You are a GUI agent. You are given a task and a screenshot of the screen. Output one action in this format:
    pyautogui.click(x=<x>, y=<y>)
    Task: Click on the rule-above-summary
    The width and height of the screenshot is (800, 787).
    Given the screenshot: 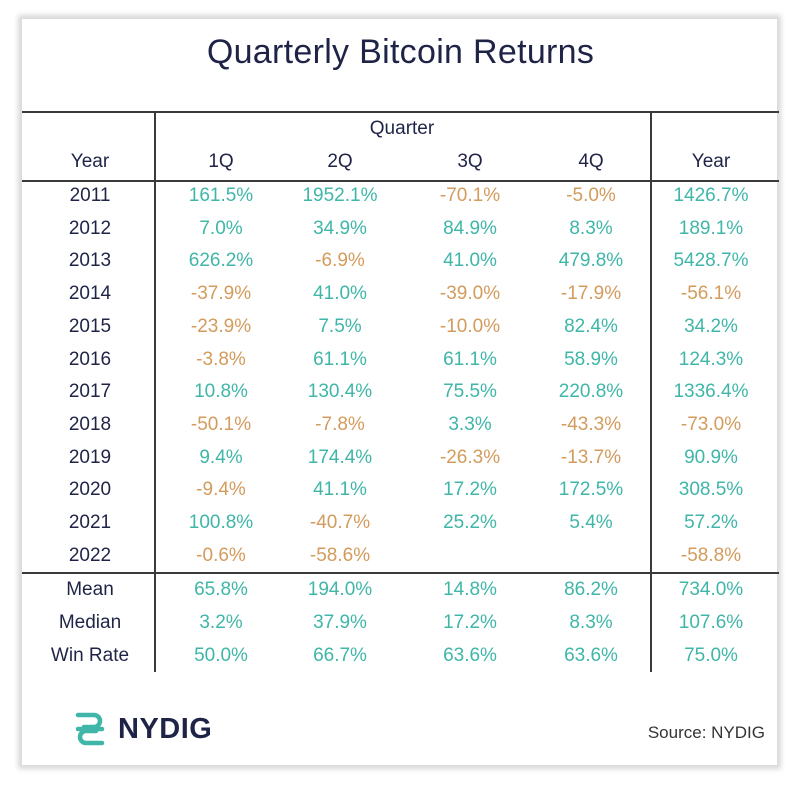 What is the action you would take?
    pyautogui.click(x=400, y=573)
    